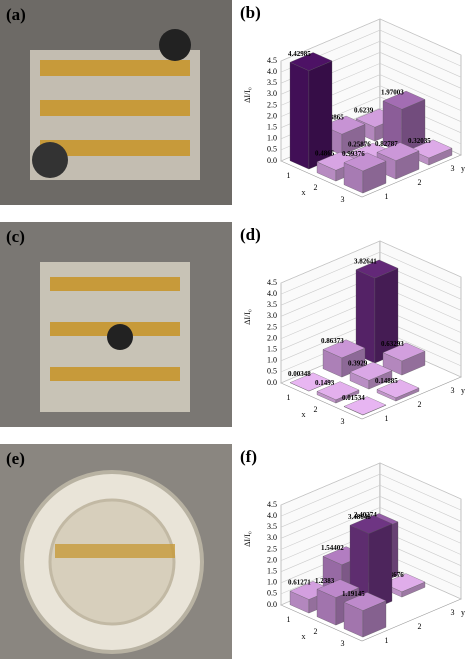  What do you see at coordinates (248, 456) in the screenshot?
I see `panel-label: (f)` at bounding box center [248, 456].